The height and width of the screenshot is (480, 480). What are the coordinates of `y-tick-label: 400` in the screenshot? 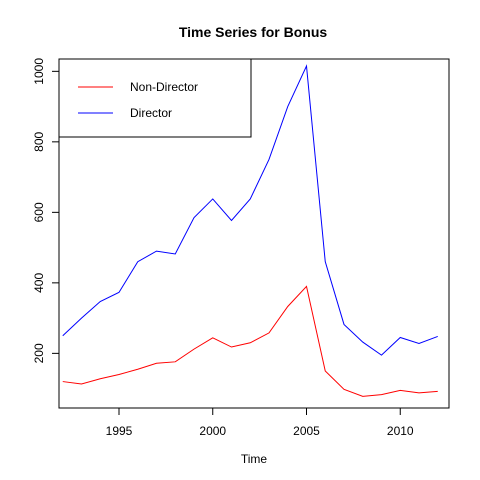 It's located at (39, 283).